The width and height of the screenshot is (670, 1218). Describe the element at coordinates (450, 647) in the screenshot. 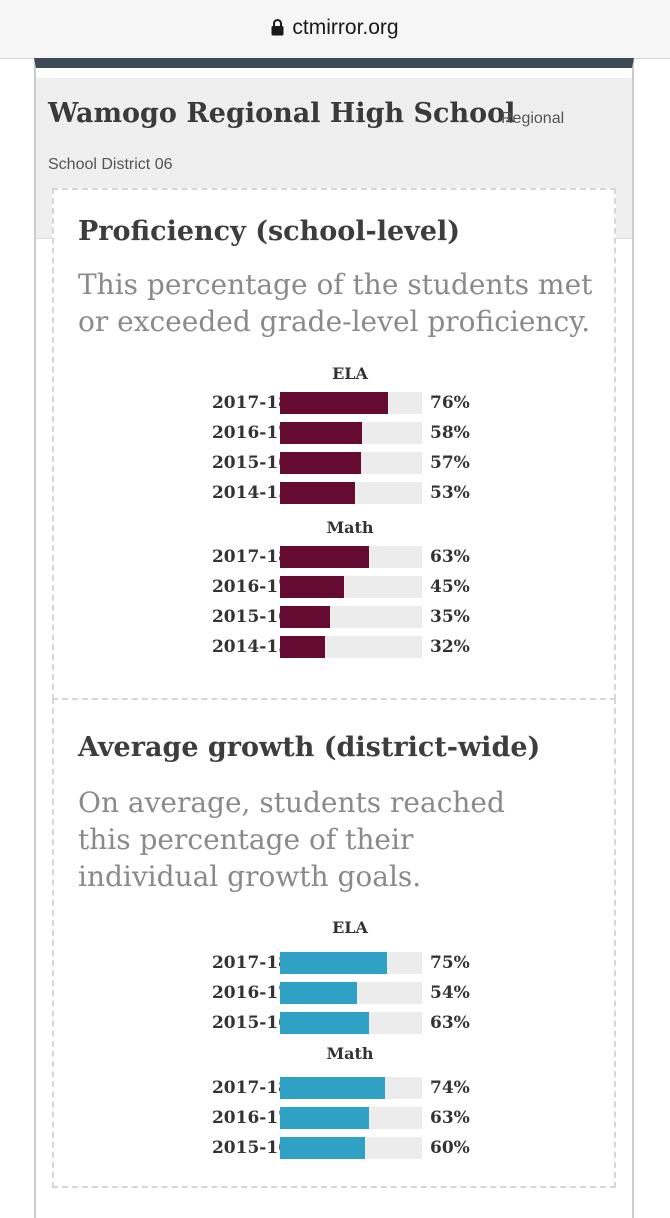

I see `value-label: 32%` at that location.